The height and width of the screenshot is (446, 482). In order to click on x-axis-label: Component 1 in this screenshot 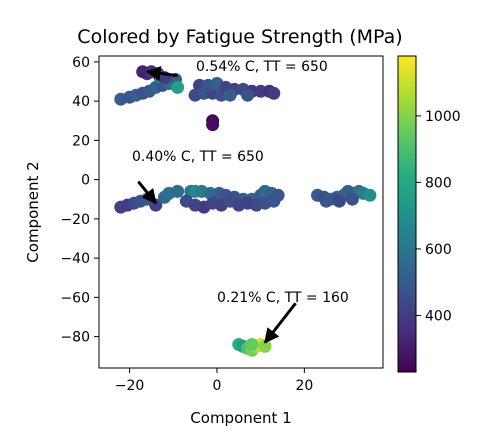, I will do `click(240, 418)`.